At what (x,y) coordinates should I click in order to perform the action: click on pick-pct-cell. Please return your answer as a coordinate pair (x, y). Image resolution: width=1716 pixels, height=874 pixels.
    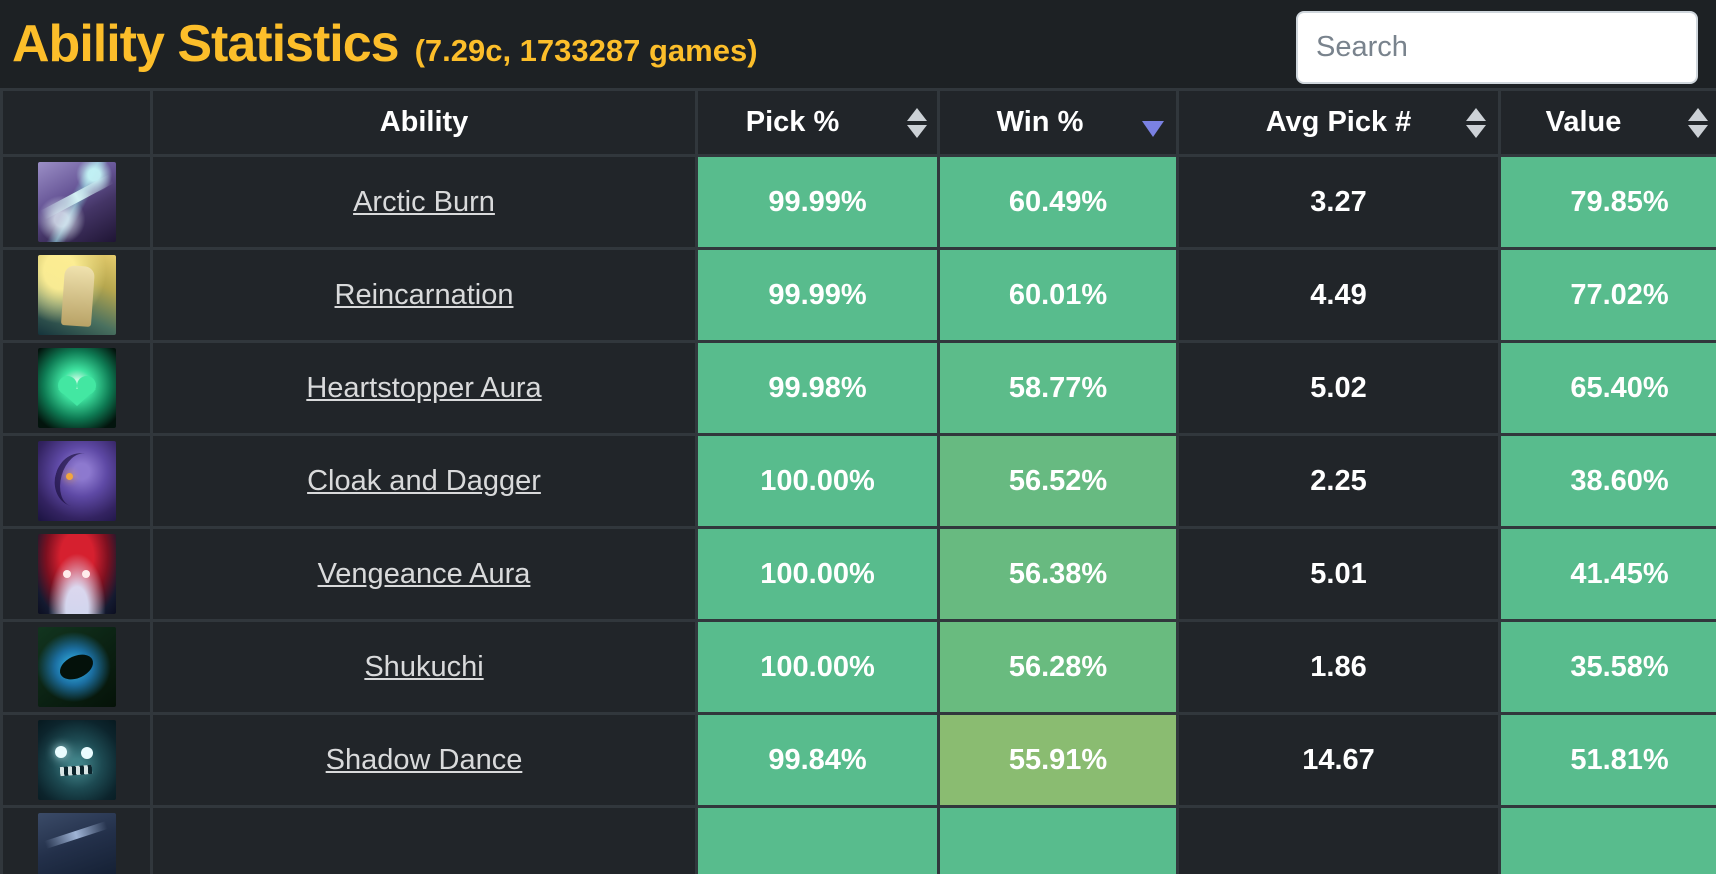
    Looking at the image, I should click on (817, 839).